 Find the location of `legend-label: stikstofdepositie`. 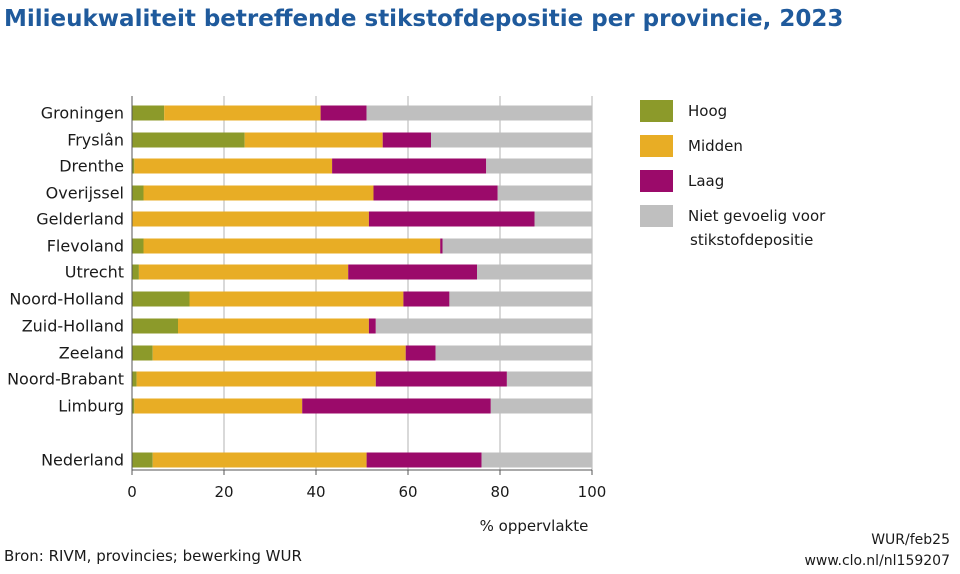

legend-label: stikstofdepositie is located at coordinates (752, 240).